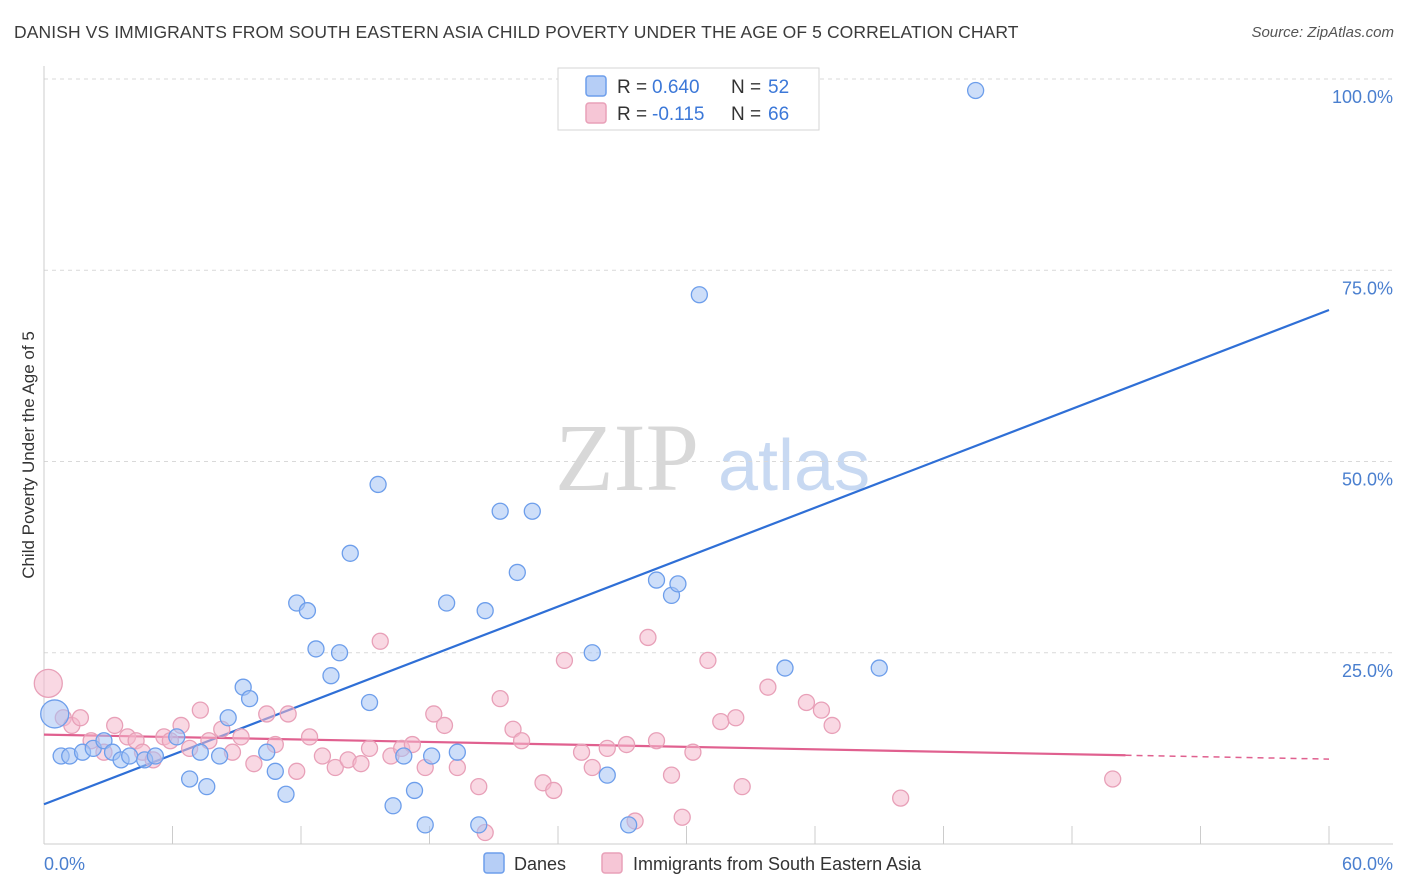 The image size is (1406, 892). I want to click on tick-labels: 25.0% 50.0% 75.0% 100.0%, so click(1362, 384).